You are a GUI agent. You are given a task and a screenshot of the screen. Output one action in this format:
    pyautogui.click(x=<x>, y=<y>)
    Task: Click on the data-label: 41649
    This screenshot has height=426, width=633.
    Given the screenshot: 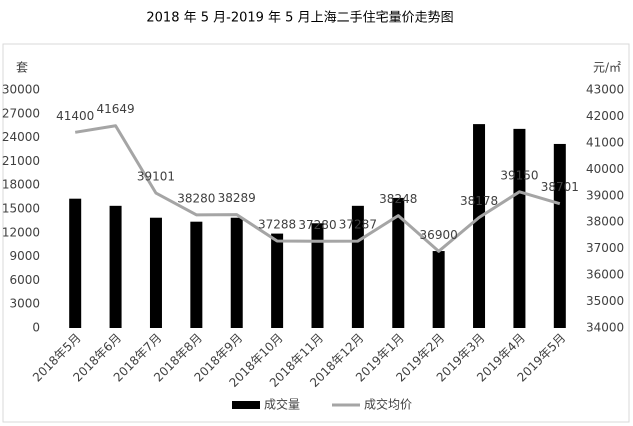 What is the action you would take?
    pyautogui.click(x=115, y=109)
    